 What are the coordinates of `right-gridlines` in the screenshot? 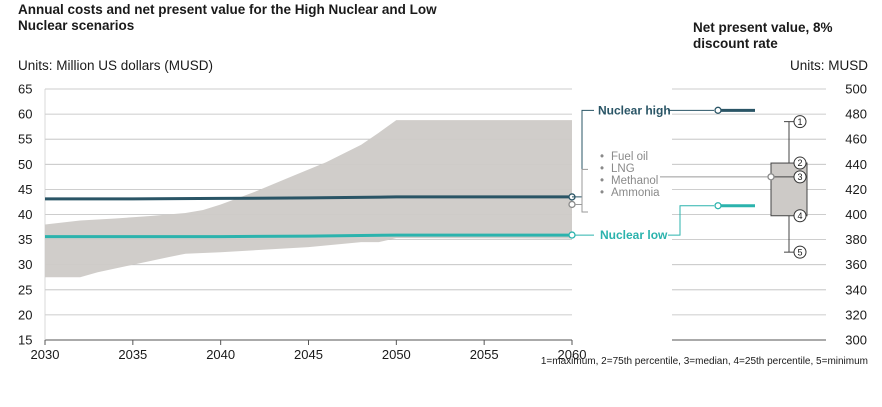 It's located at (749, 214).